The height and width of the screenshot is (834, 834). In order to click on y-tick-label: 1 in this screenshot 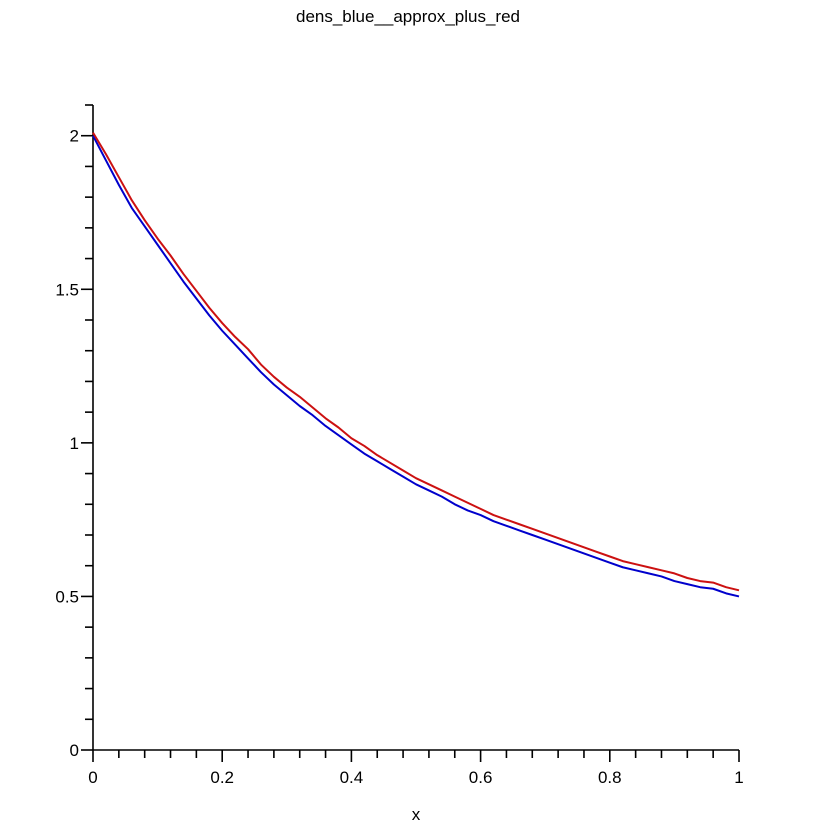, I will do `click(74, 443)`.